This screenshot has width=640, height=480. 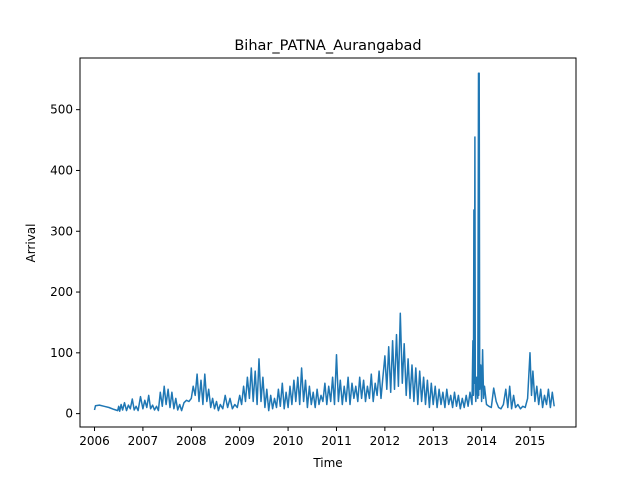 What do you see at coordinates (385, 441) in the screenshot?
I see `x-tick-label: 2012` at bounding box center [385, 441].